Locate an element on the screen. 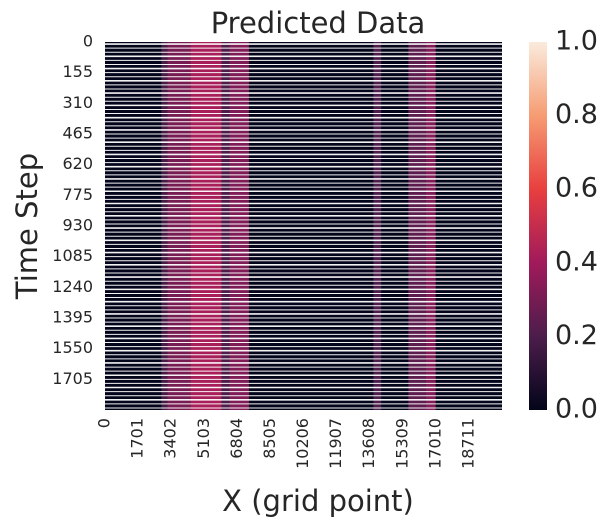 Image resolution: width=612 pixels, height=530 pixels. colorbar is located at coordinates (538, 226).